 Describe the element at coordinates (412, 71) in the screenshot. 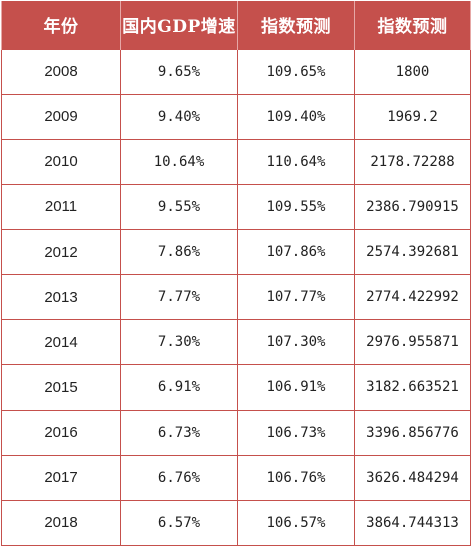

I see `index-value-cell: 1800` at that location.